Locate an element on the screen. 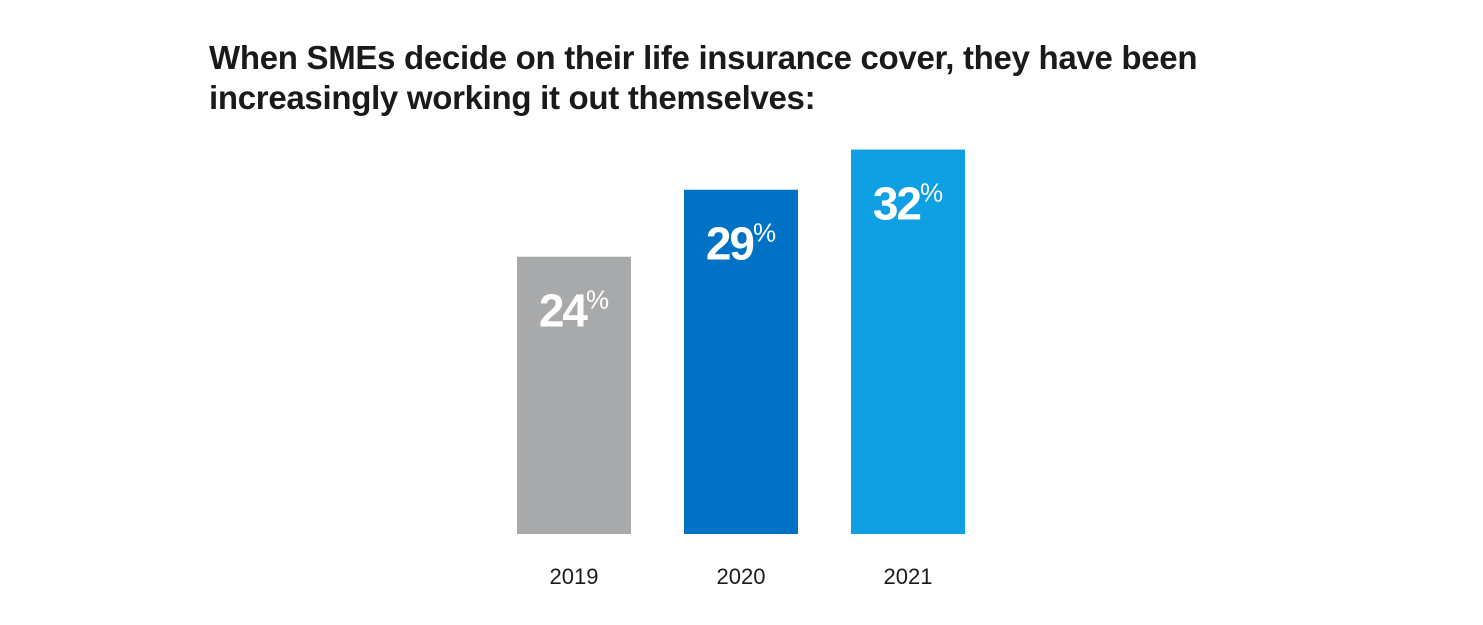  value-number: 24 is located at coordinates (564, 311).